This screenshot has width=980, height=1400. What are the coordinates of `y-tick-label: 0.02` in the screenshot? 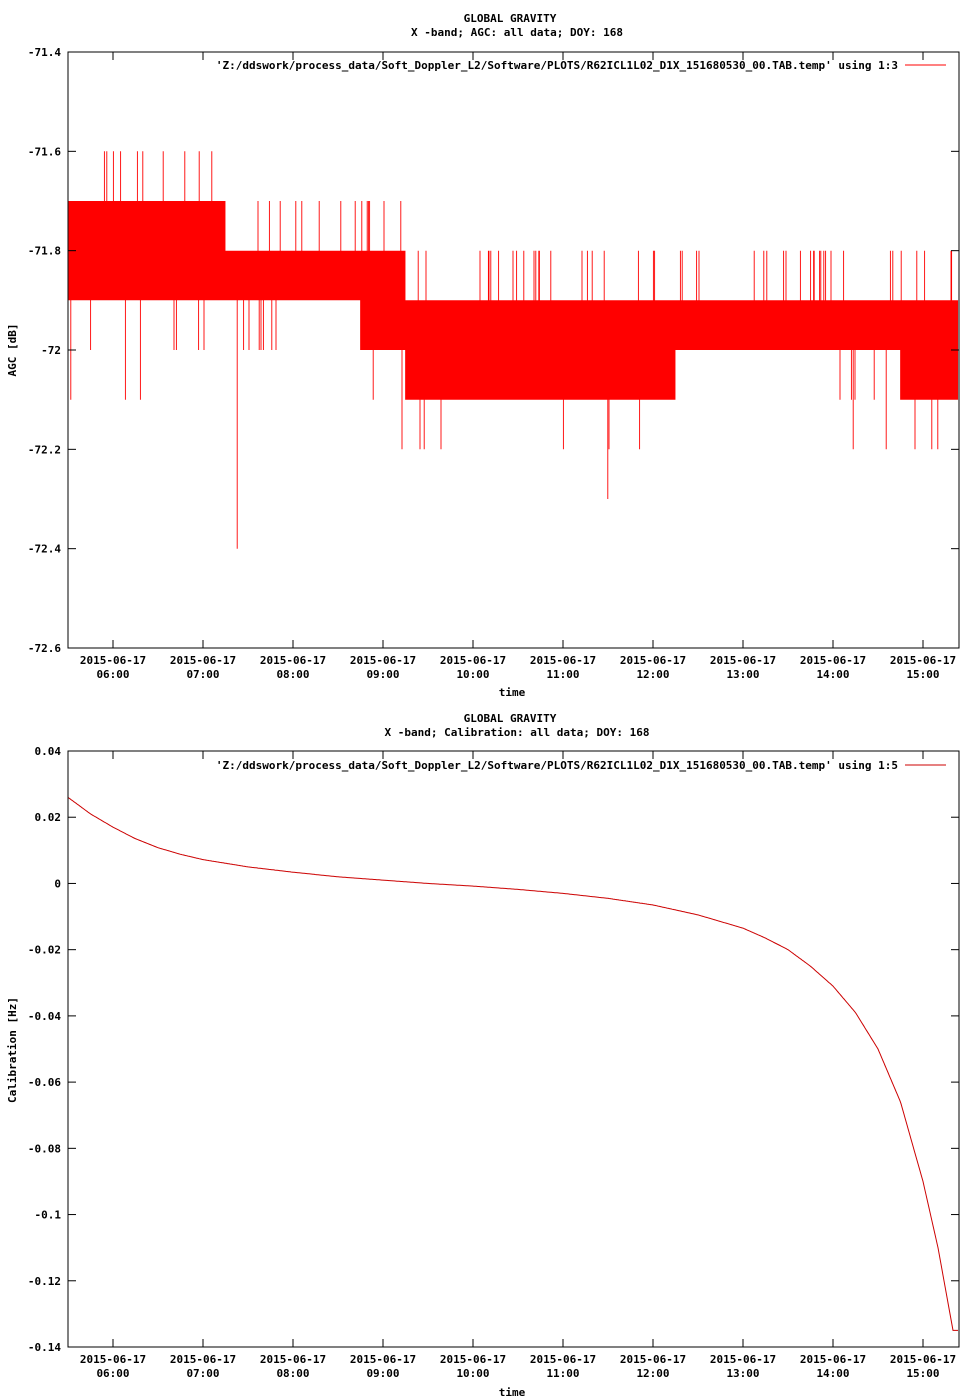 It's located at (48, 817).